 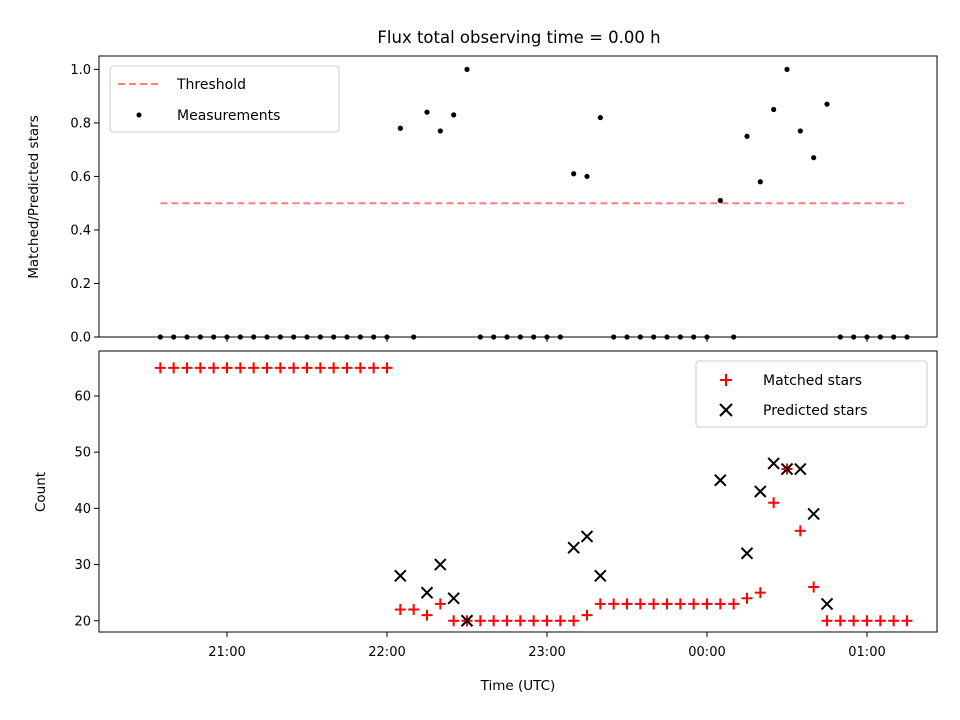 I want to click on bottom-x-ticks: 21:00 22:00 23:00 00:00 01:00, so click(x=547, y=646).